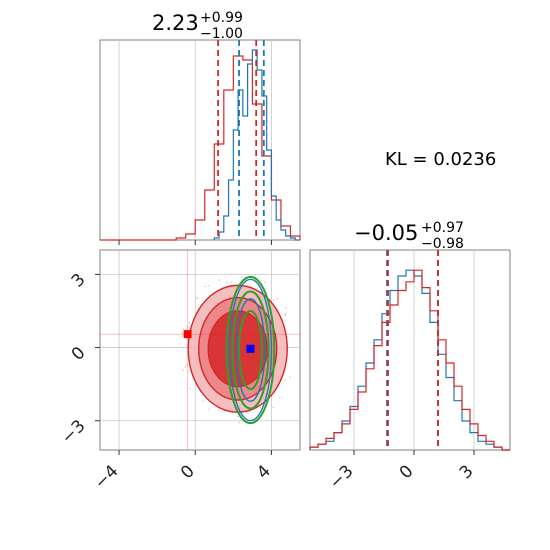  I want to click on p2-xtick-label-1: 0, so click(407, 472).